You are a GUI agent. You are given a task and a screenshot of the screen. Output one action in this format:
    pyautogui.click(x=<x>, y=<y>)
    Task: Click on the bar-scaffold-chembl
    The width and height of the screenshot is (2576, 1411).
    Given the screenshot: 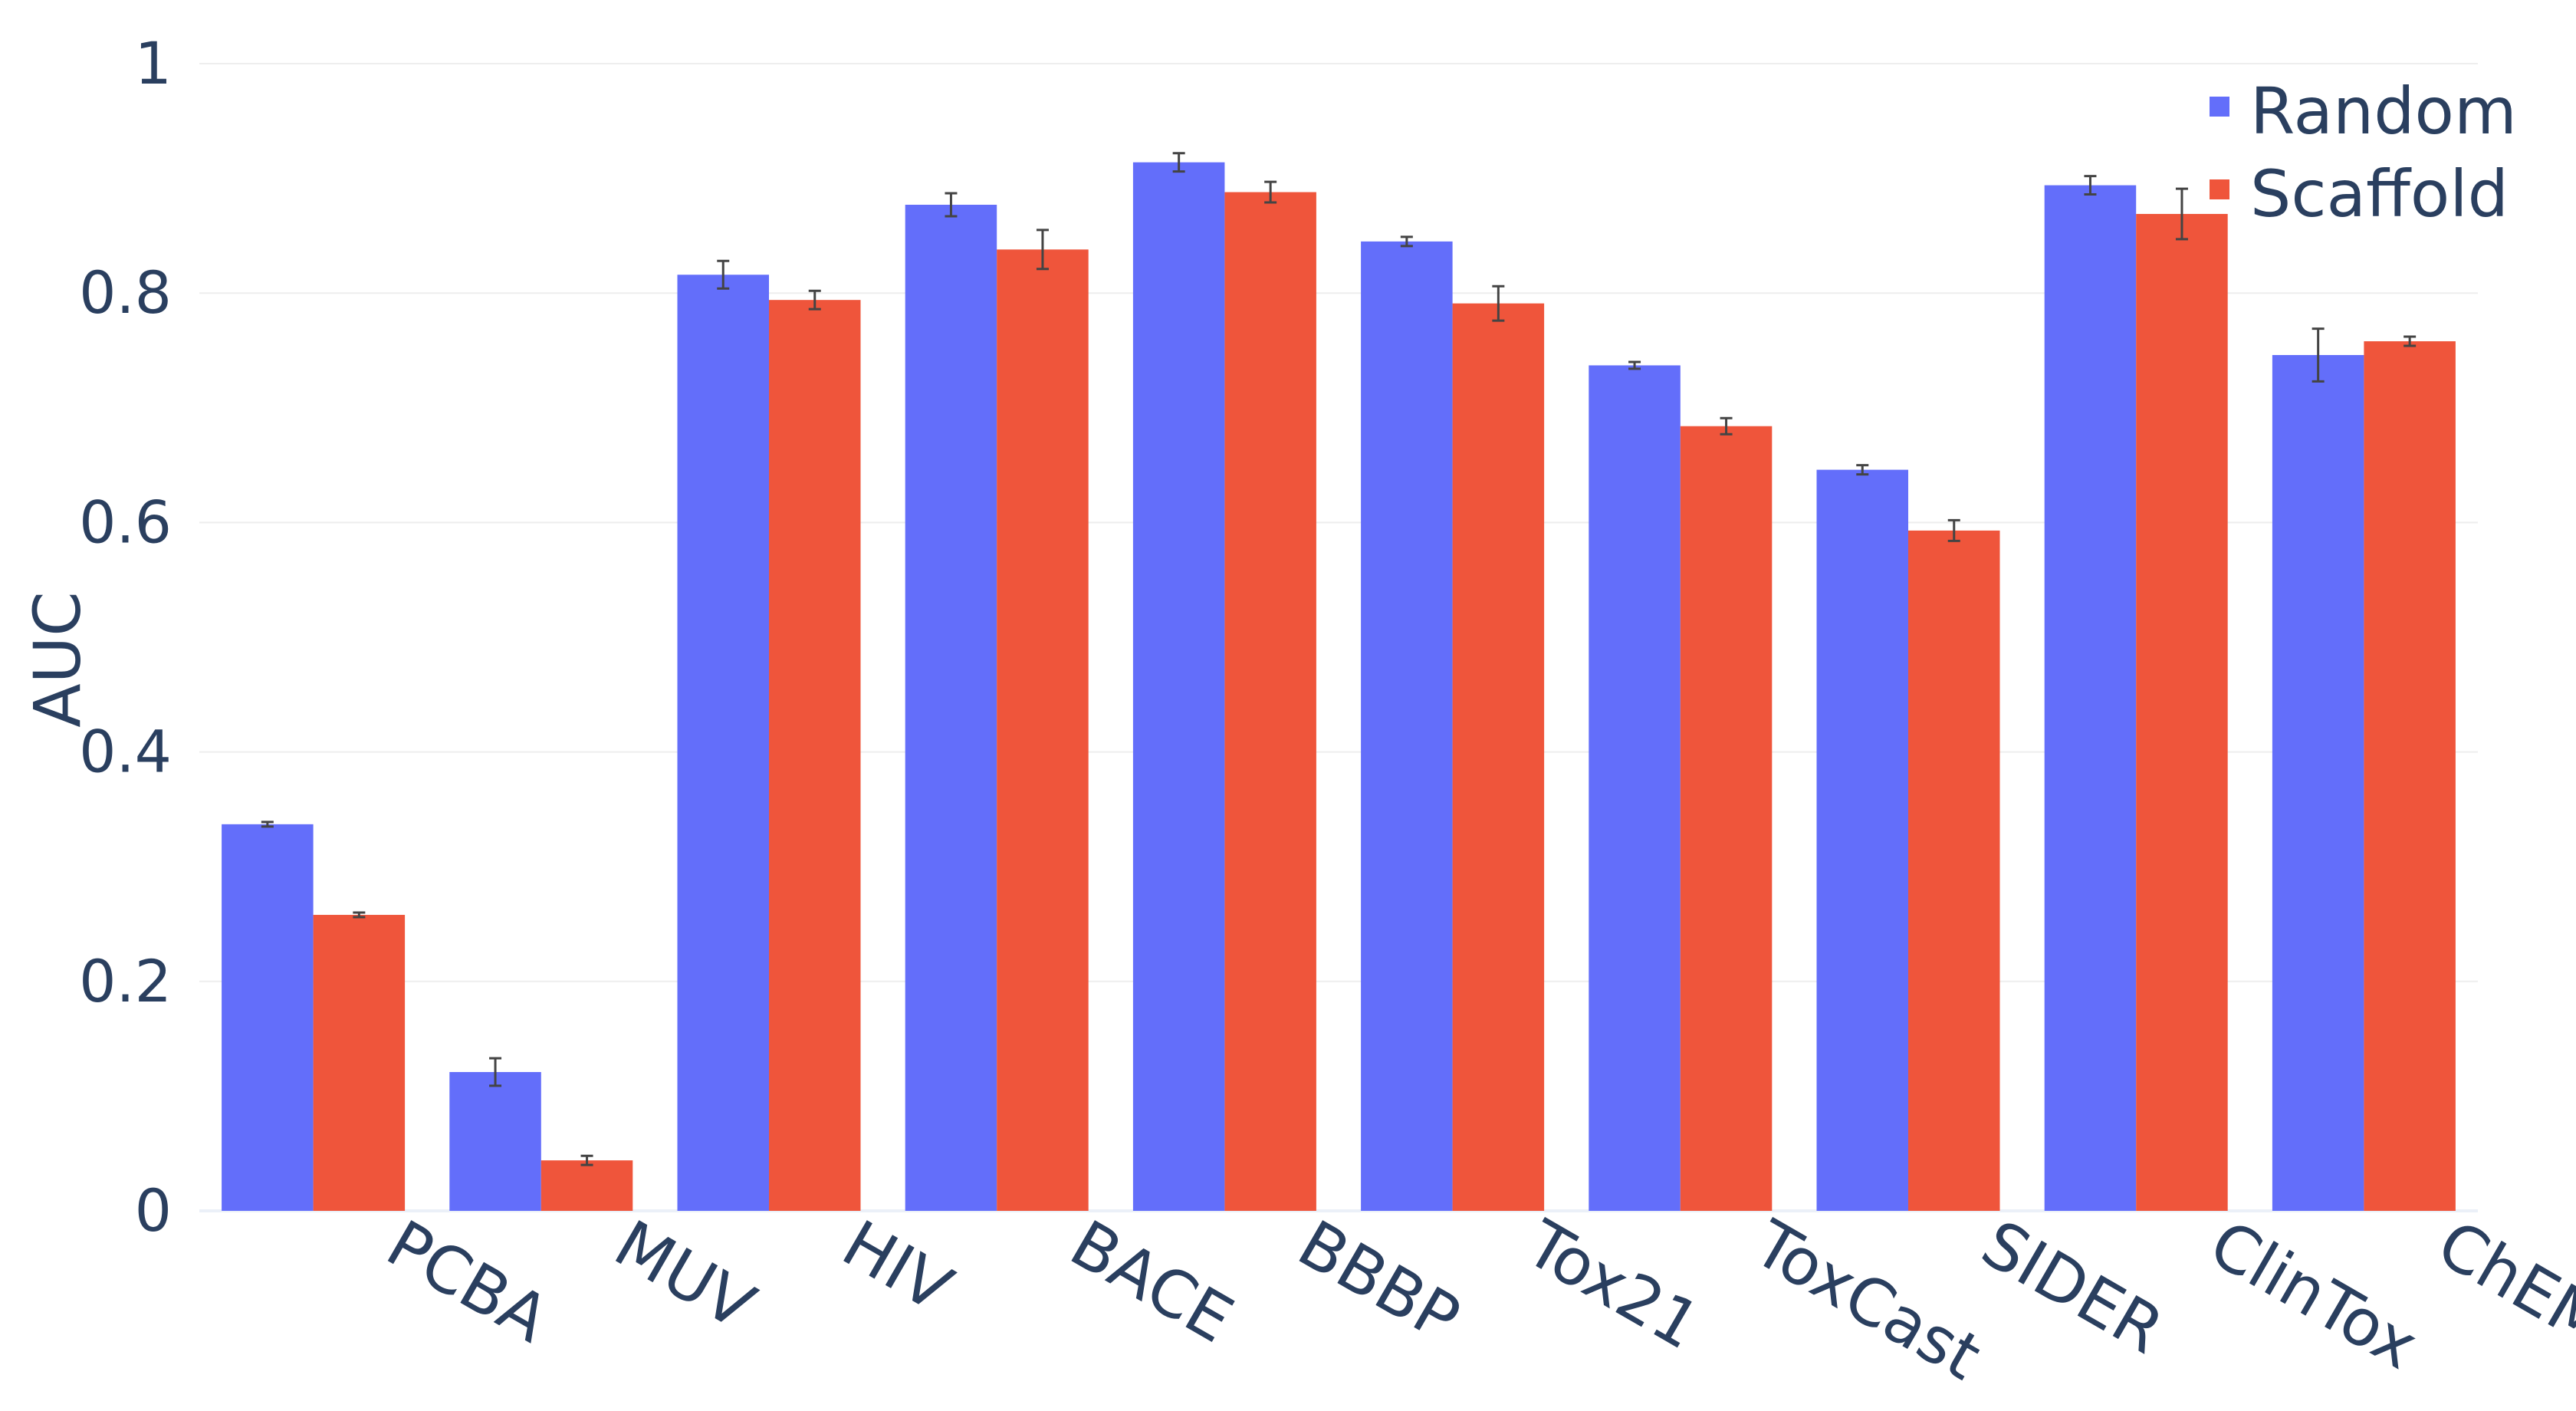 What is the action you would take?
    pyautogui.click(x=2410, y=777)
    